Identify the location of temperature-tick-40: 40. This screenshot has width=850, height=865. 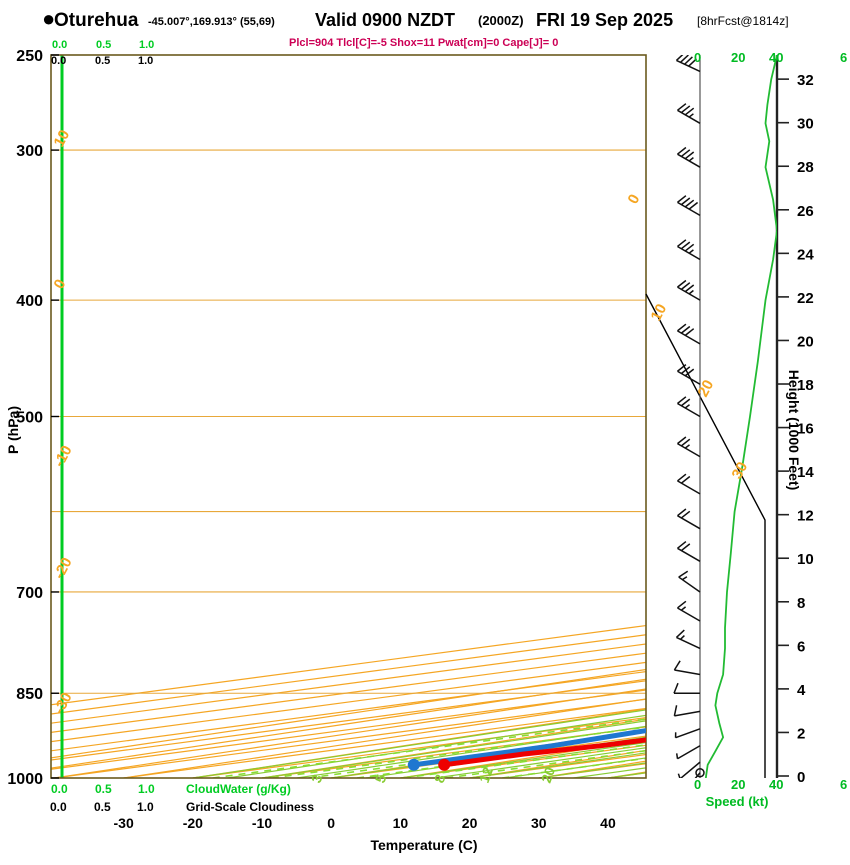
(608, 823).